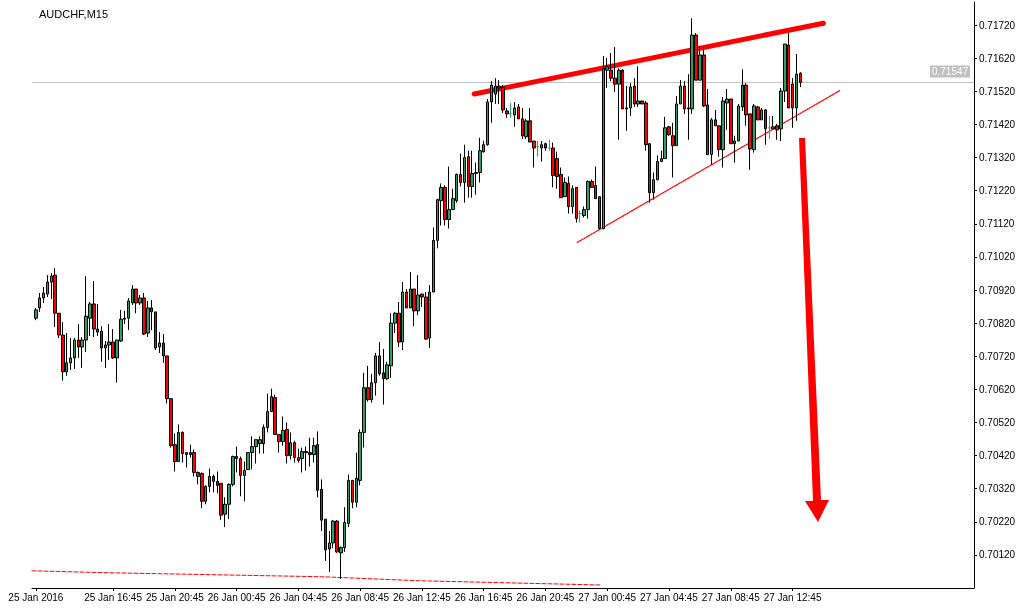 This screenshot has width=1036, height=608. What do you see at coordinates (997, 257) in the screenshot?
I see `y-tick-label: 0.71020` at bounding box center [997, 257].